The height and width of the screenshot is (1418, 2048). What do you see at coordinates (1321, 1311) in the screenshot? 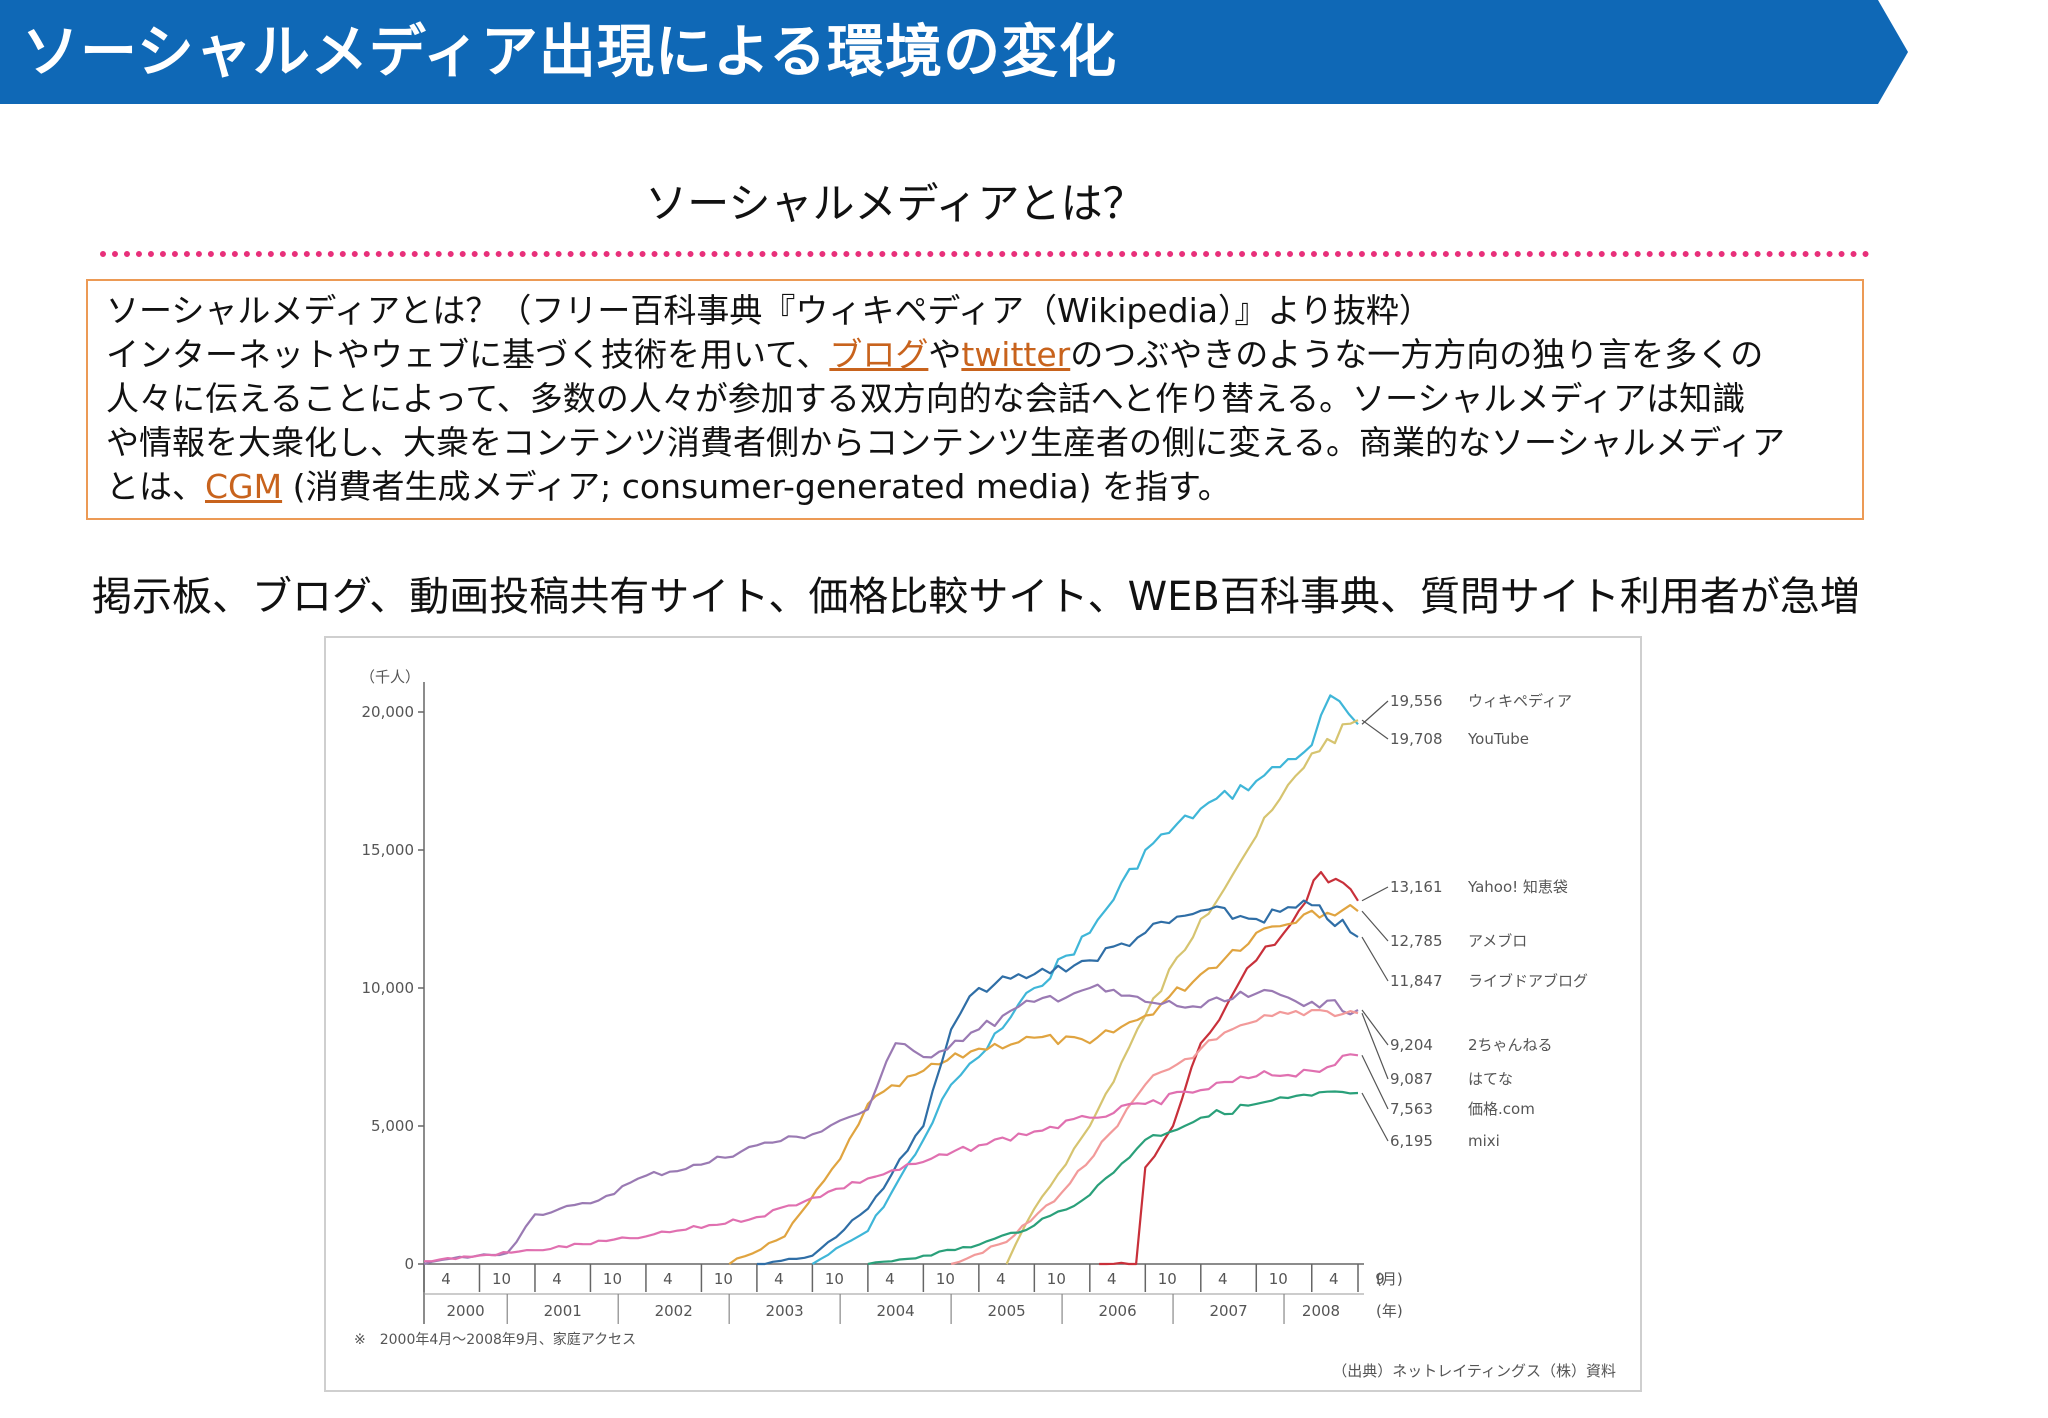
I see `x-year-label: 2008` at bounding box center [1321, 1311].